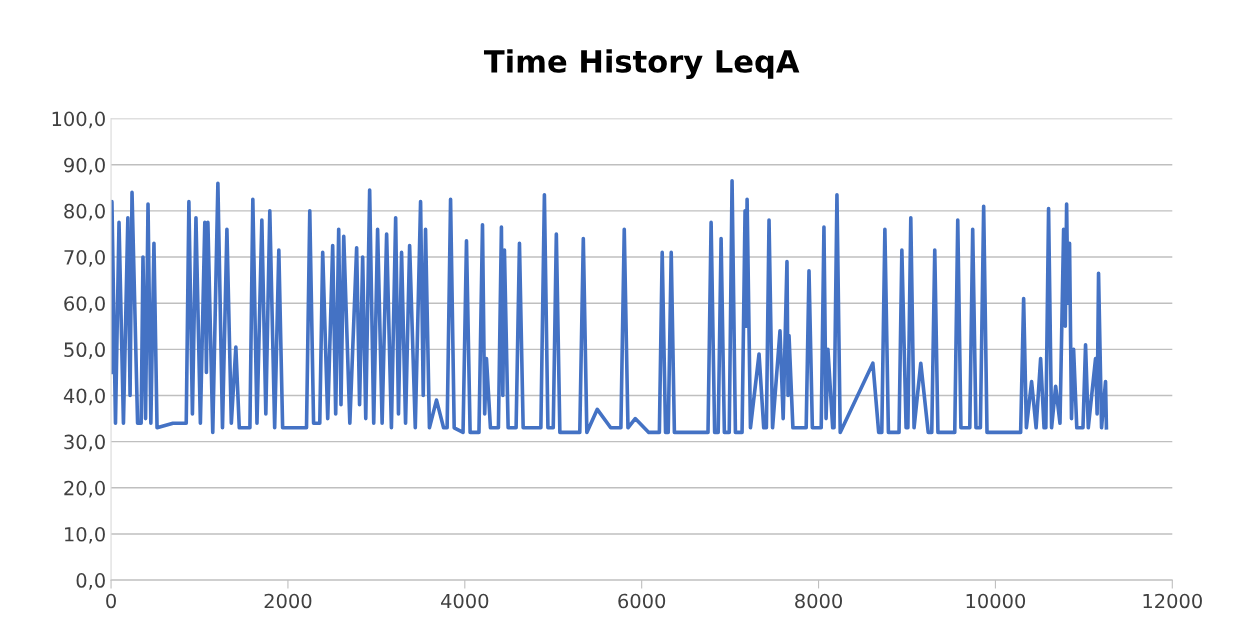 This screenshot has height=641, width=1234. What do you see at coordinates (78, 120) in the screenshot?
I see `y-tick-label: 100,0` at bounding box center [78, 120].